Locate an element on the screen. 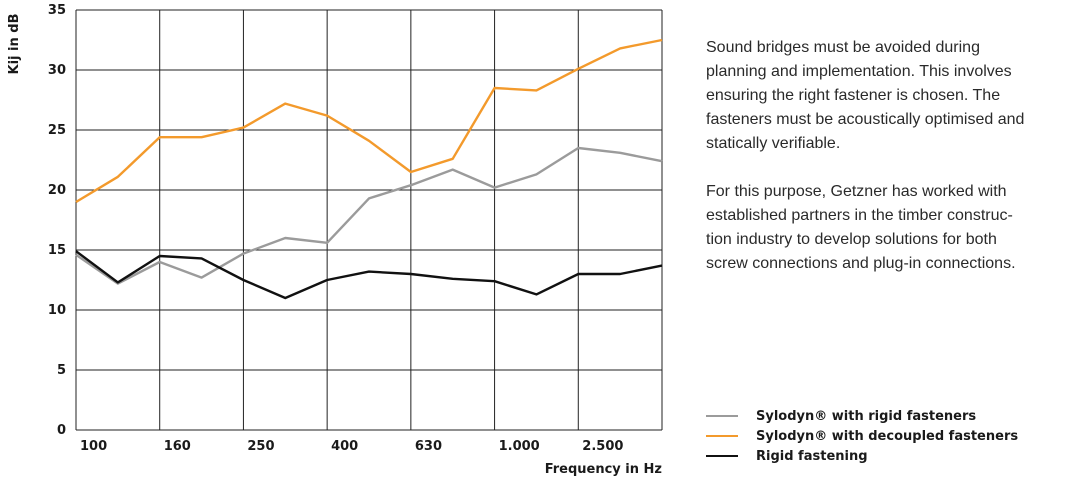 This screenshot has height=479, width=1067. legend-item: Sylodyn® with rigid fasteners is located at coordinates (862, 416).